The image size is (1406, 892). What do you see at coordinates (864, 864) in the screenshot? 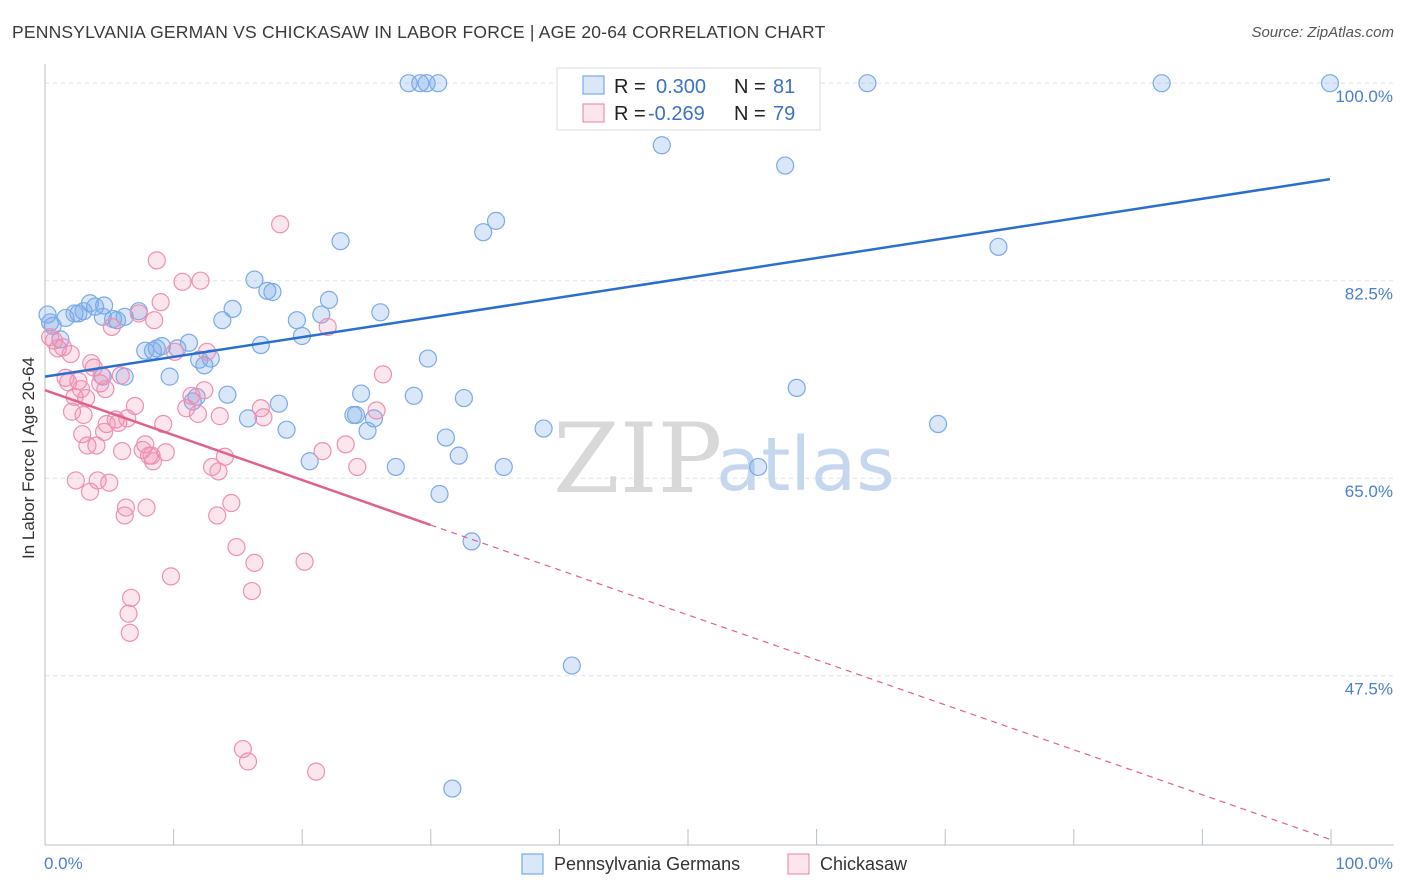
I see `series-legend-label-chickasaw: Chickasaw` at bounding box center [864, 864].